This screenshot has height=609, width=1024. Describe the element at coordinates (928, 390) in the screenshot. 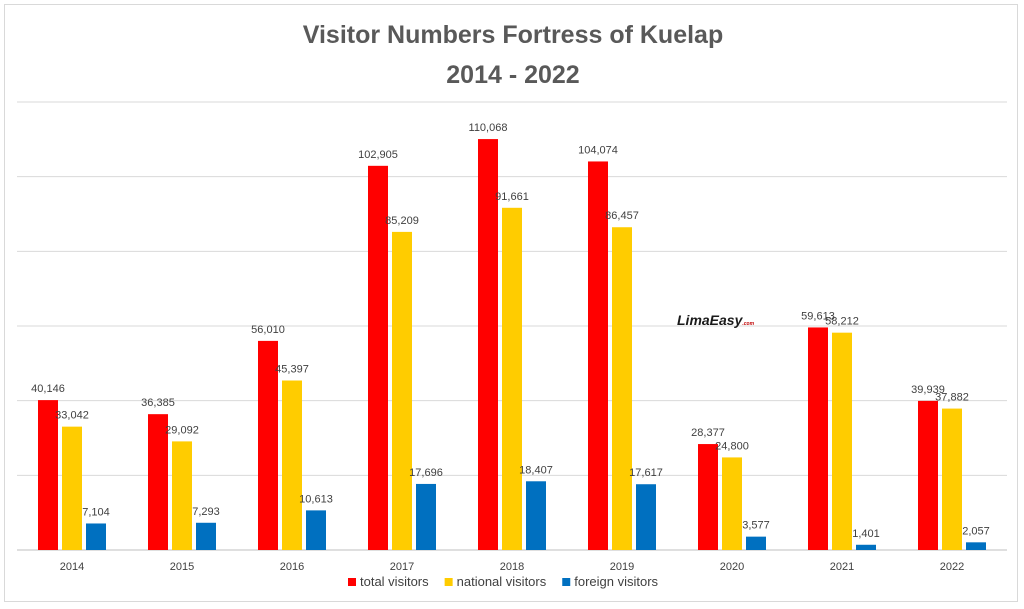

I see `data-label-2022-0: 39,939` at that location.